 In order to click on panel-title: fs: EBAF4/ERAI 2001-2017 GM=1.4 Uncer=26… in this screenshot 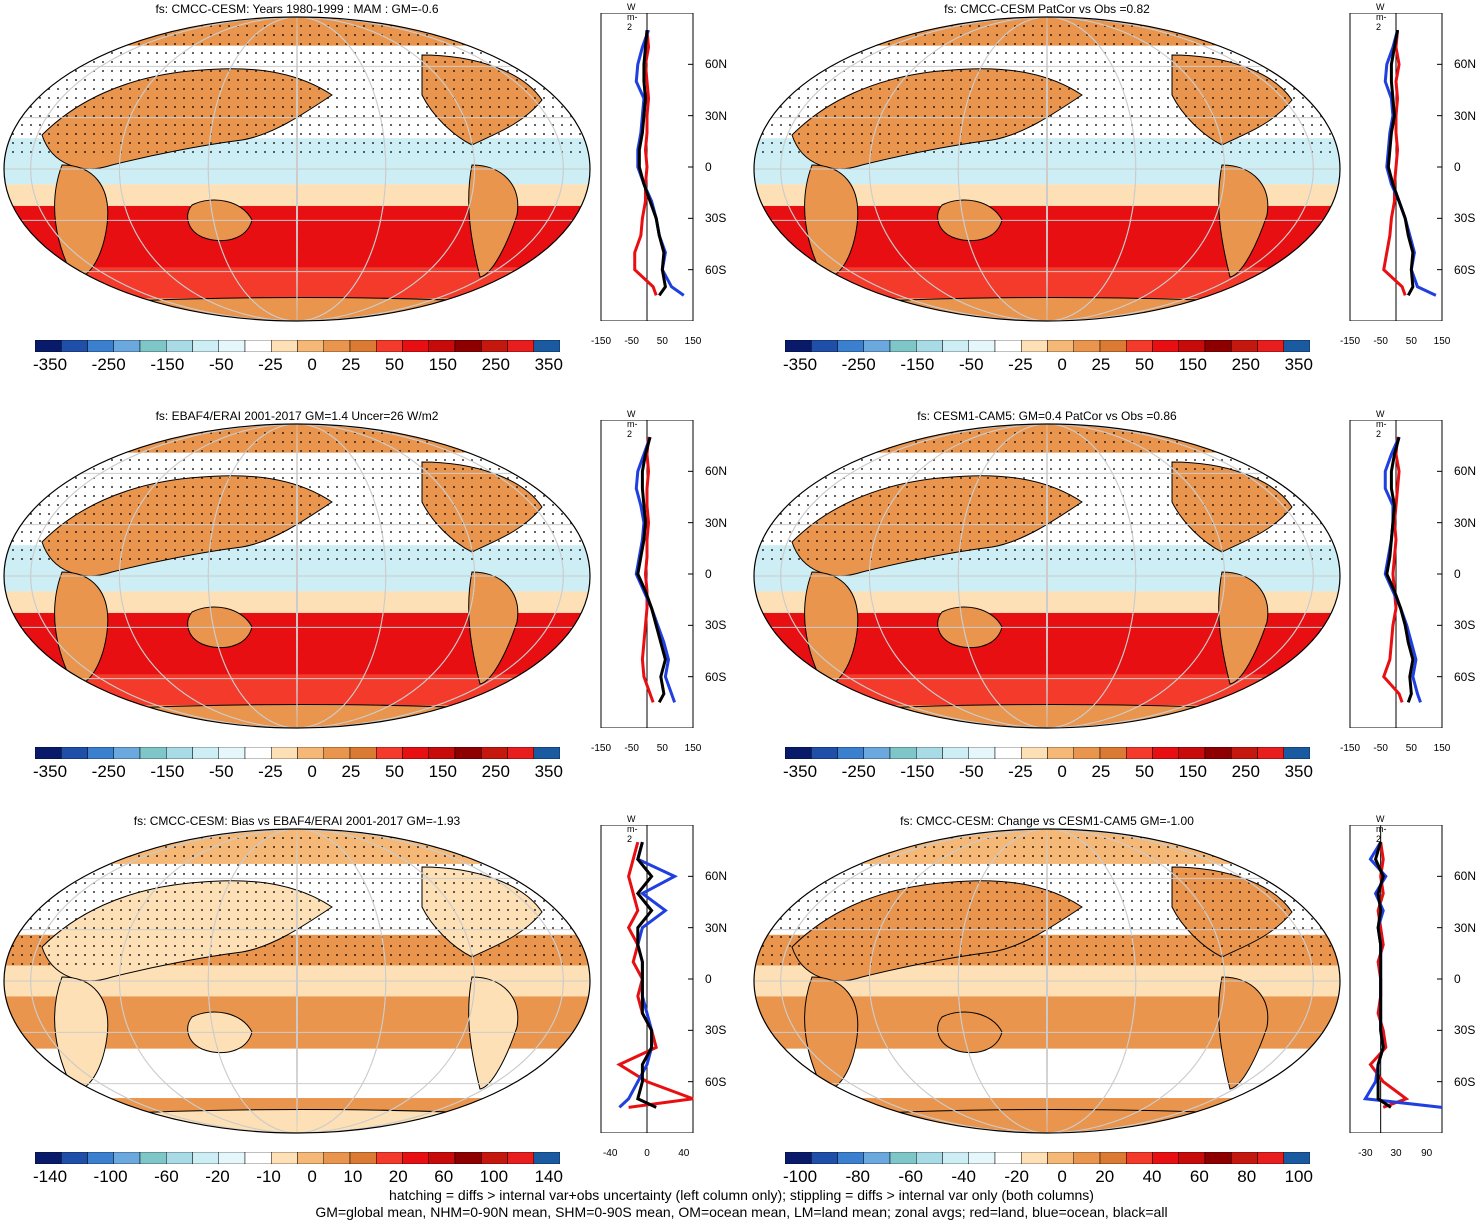, I will do `click(297, 416)`.